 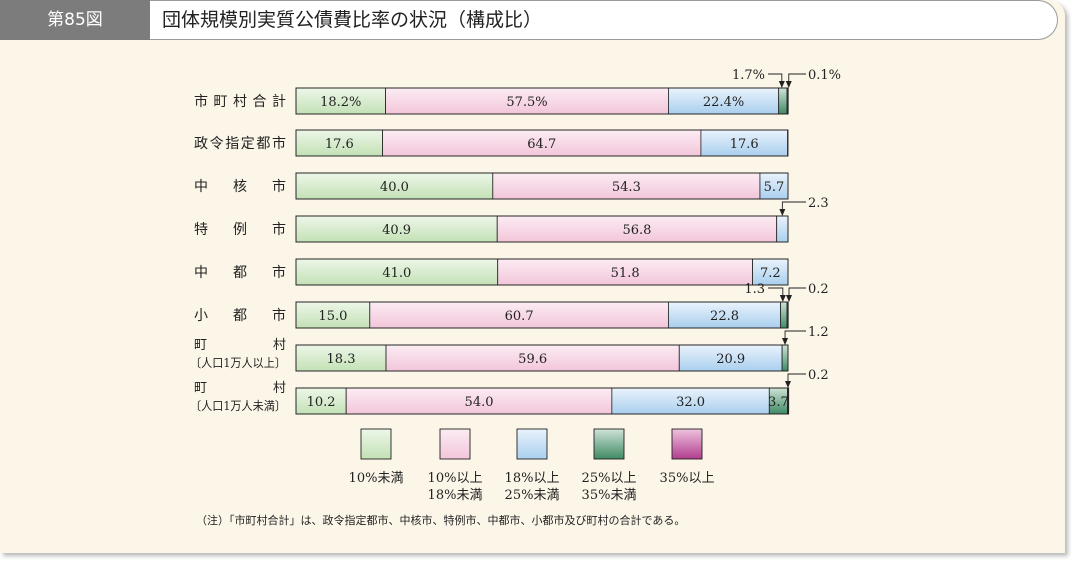 What do you see at coordinates (723, 102) in the screenshot?
I see `data-label: 22.4%` at bounding box center [723, 102].